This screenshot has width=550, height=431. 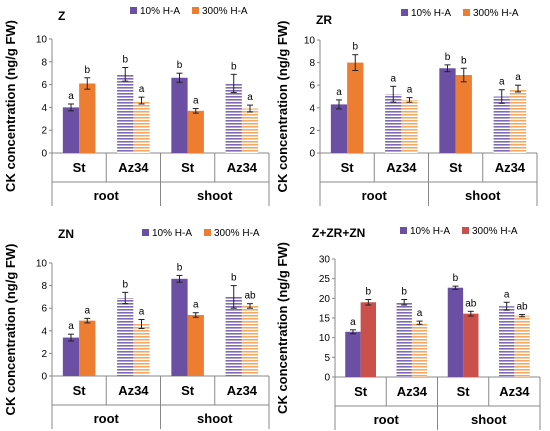 I want to click on y-tick-label: 20, so click(x=325, y=299).